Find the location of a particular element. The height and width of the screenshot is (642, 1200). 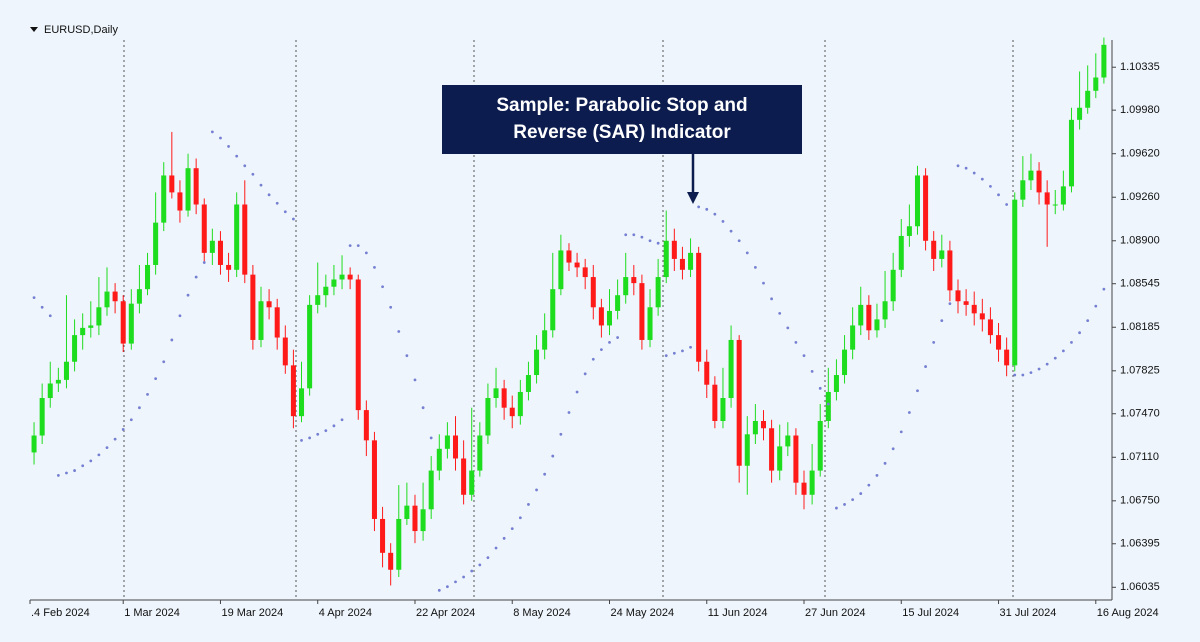

x-tick-label: 4 Apr 2024 is located at coordinates (345, 613).